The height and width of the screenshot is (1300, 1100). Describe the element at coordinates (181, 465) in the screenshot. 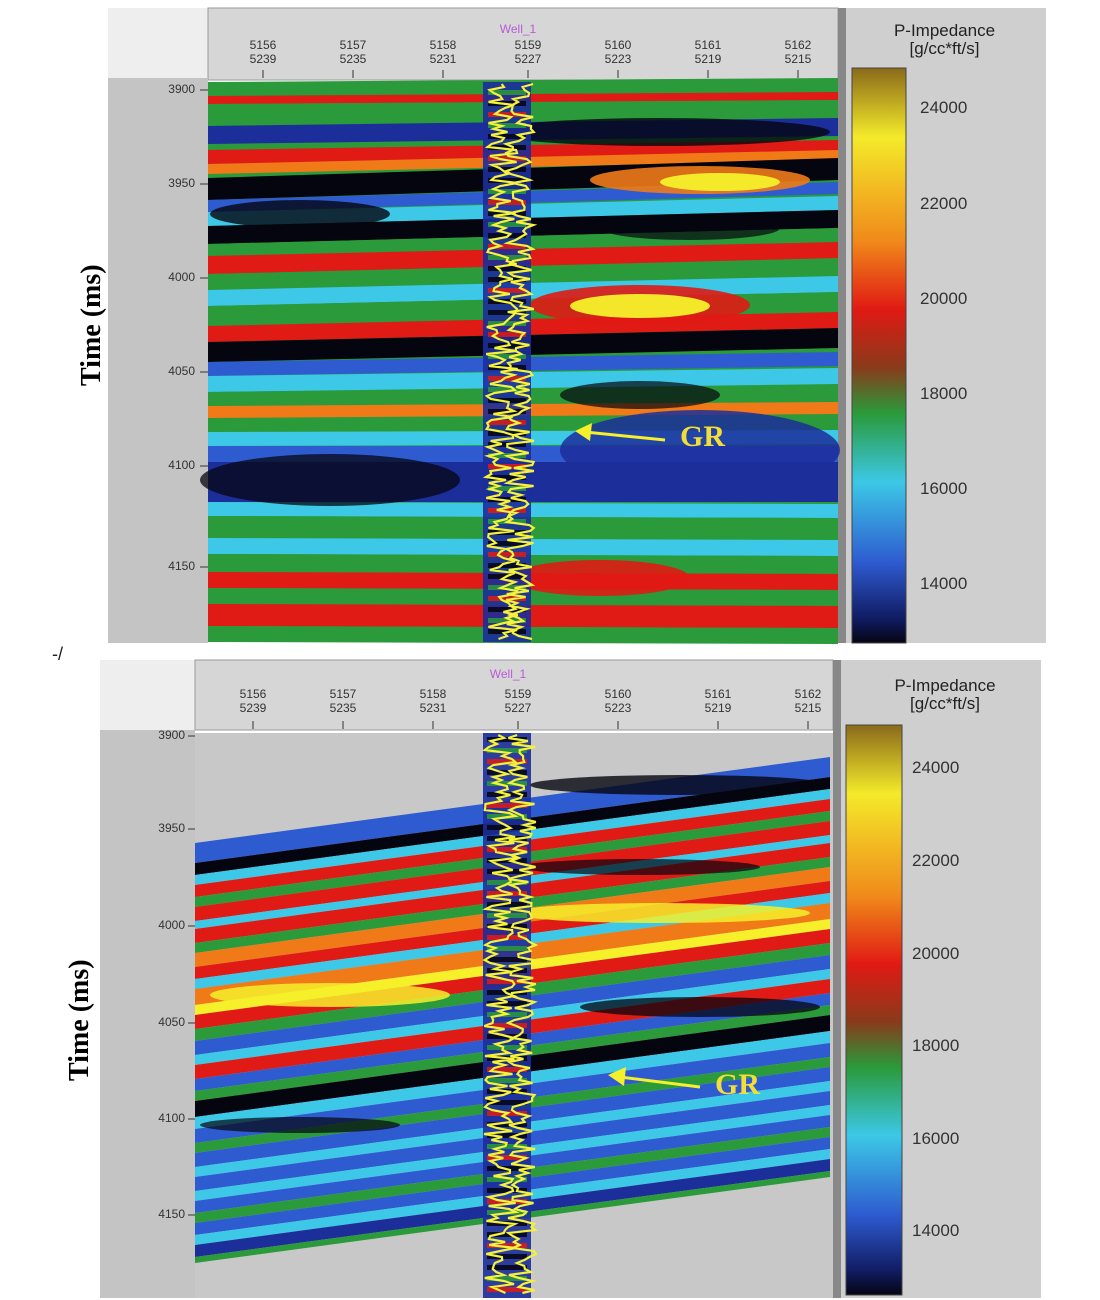

I see `time-tick-label: 4100` at that location.